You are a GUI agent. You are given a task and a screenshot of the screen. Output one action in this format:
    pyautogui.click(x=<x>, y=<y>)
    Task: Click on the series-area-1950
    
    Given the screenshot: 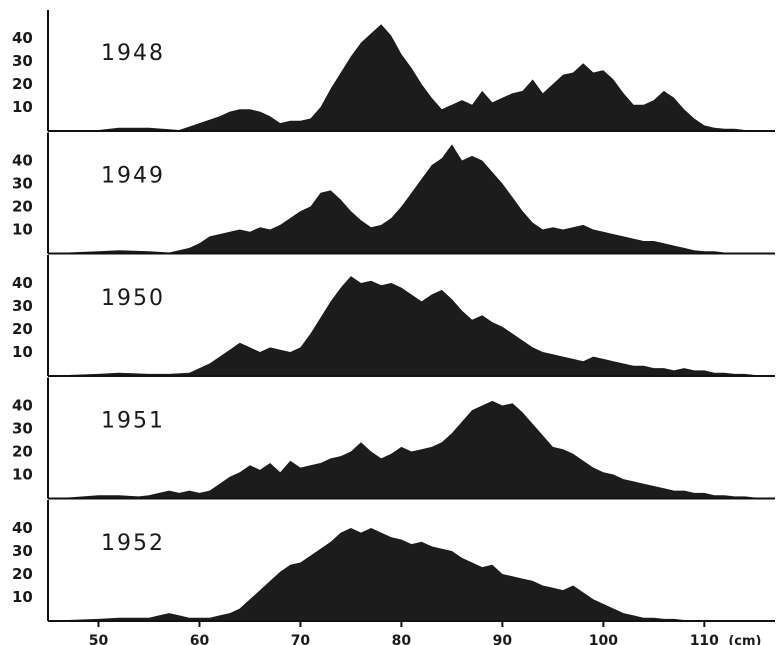 What is the action you would take?
    pyautogui.click(x=416, y=325)
    